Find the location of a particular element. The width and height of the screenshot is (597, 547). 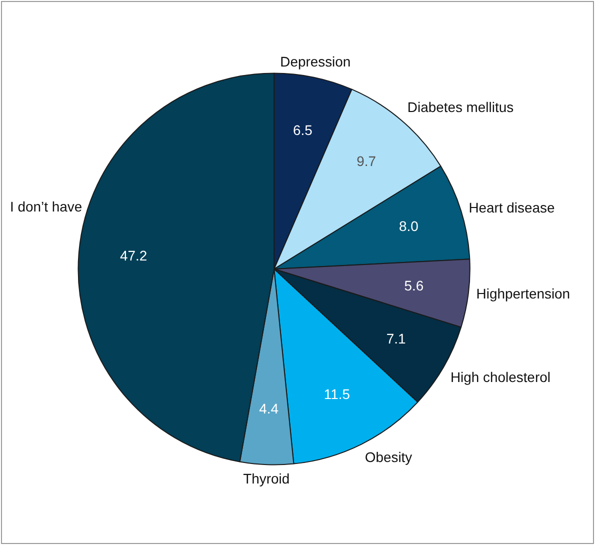

data-label: 11.5 is located at coordinates (337, 394).